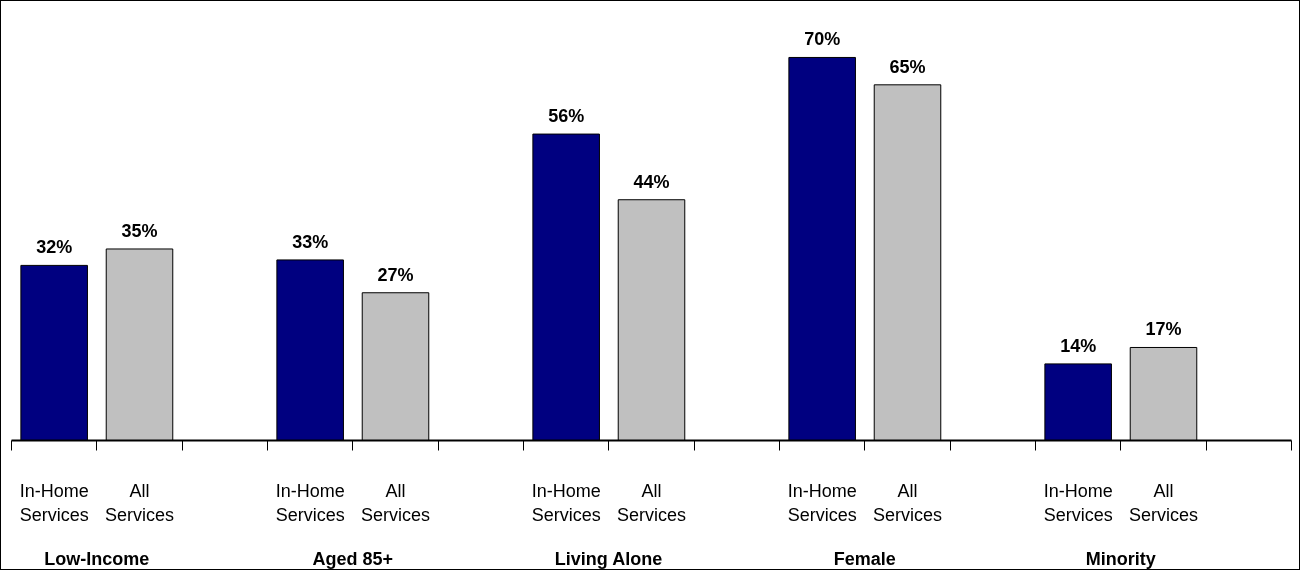 Image resolution: width=1314 pixels, height=585 pixels. Describe the element at coordinates (1078, 345) in the screenshot. I see `data-label: 14%` at that location.